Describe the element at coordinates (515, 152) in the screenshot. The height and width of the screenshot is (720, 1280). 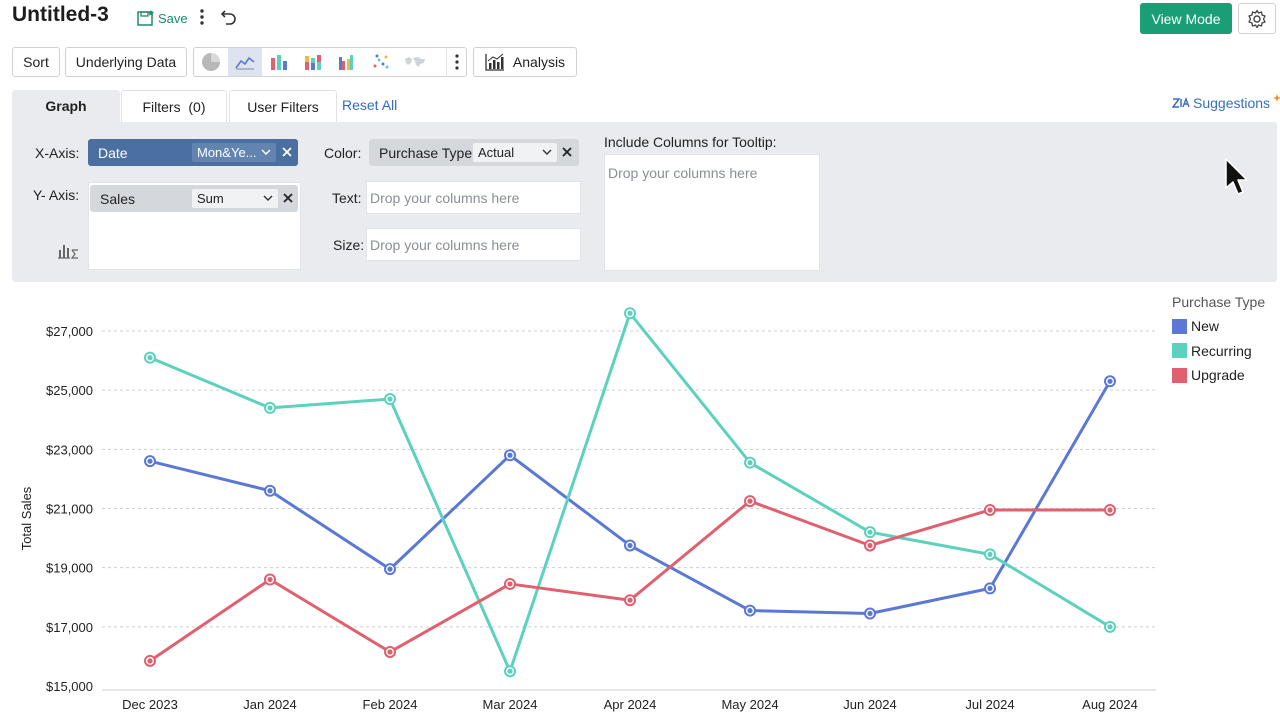
I see `color-function-select: Actual` at that location.